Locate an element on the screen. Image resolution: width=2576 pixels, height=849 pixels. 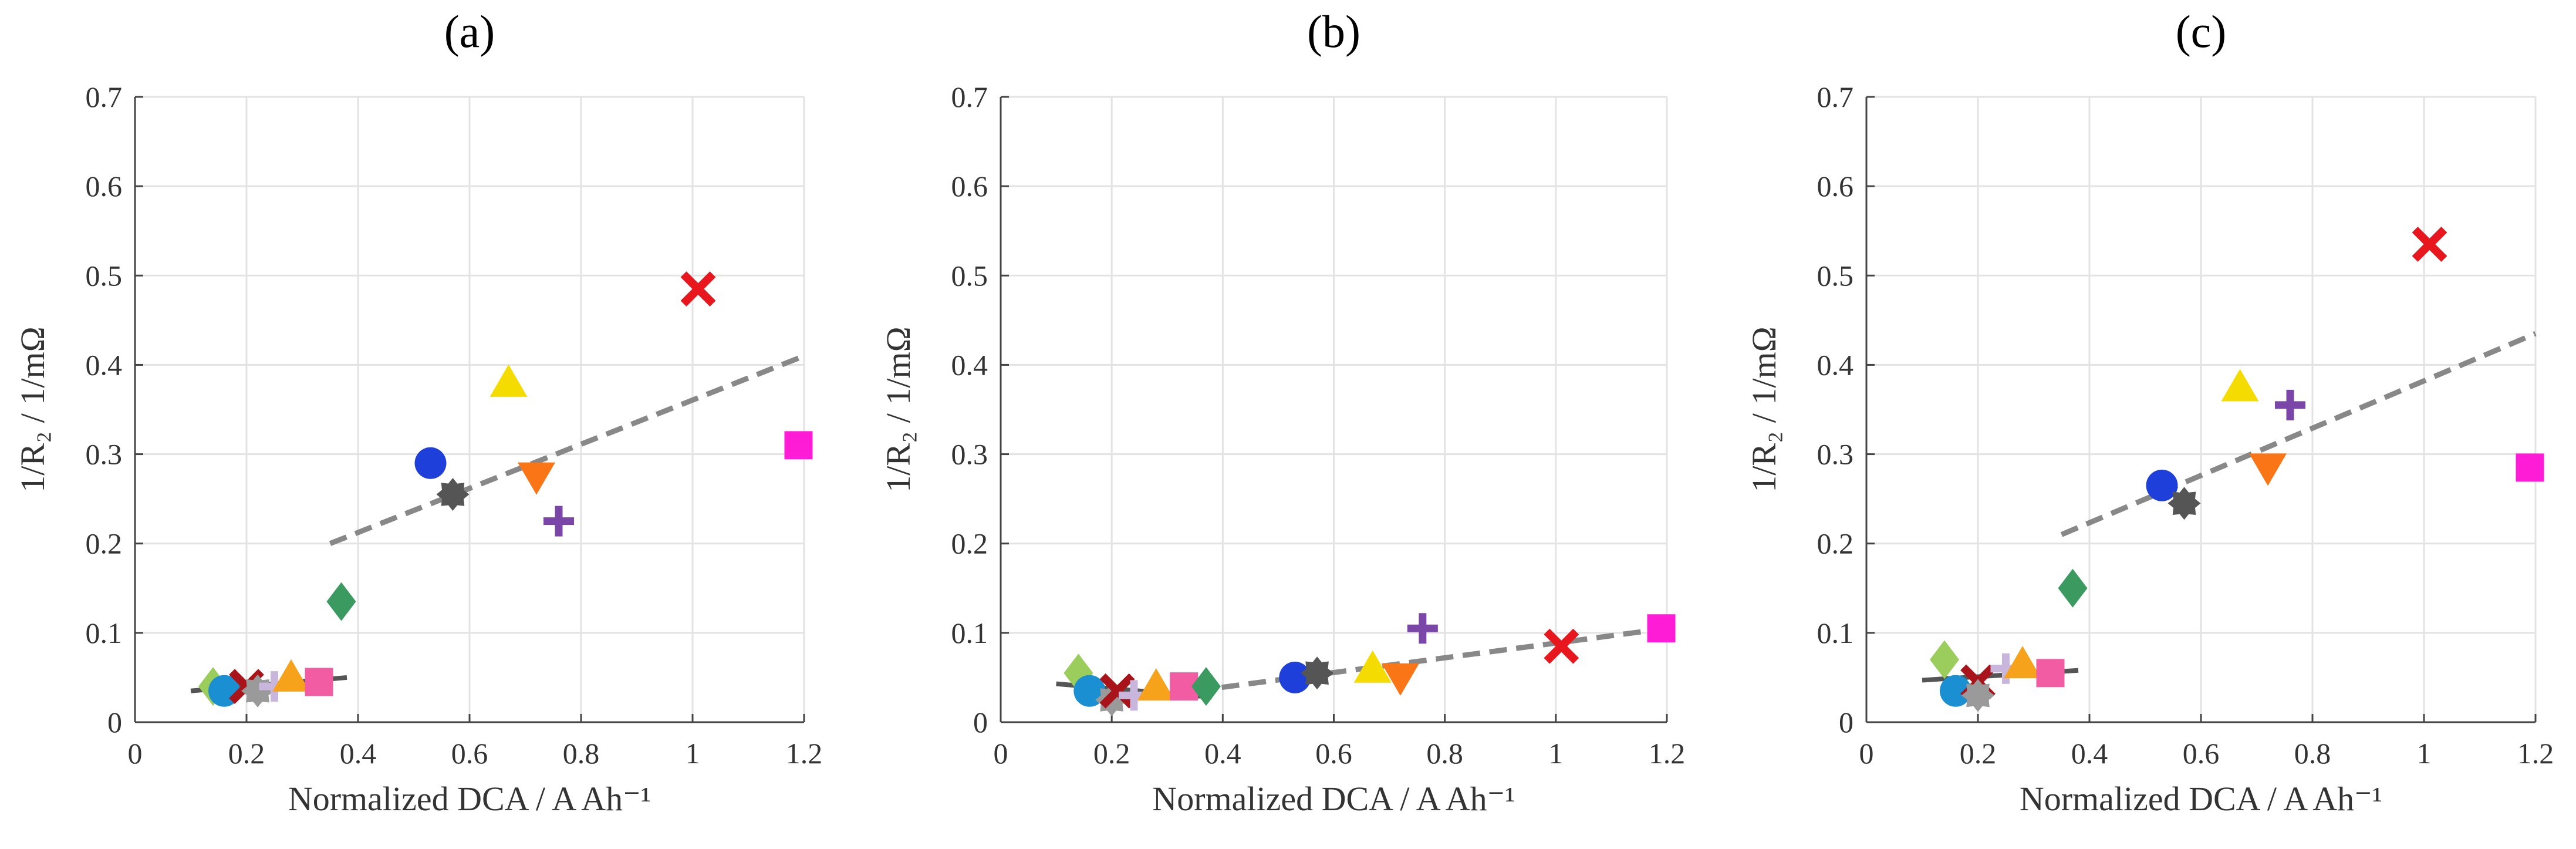
panel-label: (c) is located at coordinates (2201, 31).